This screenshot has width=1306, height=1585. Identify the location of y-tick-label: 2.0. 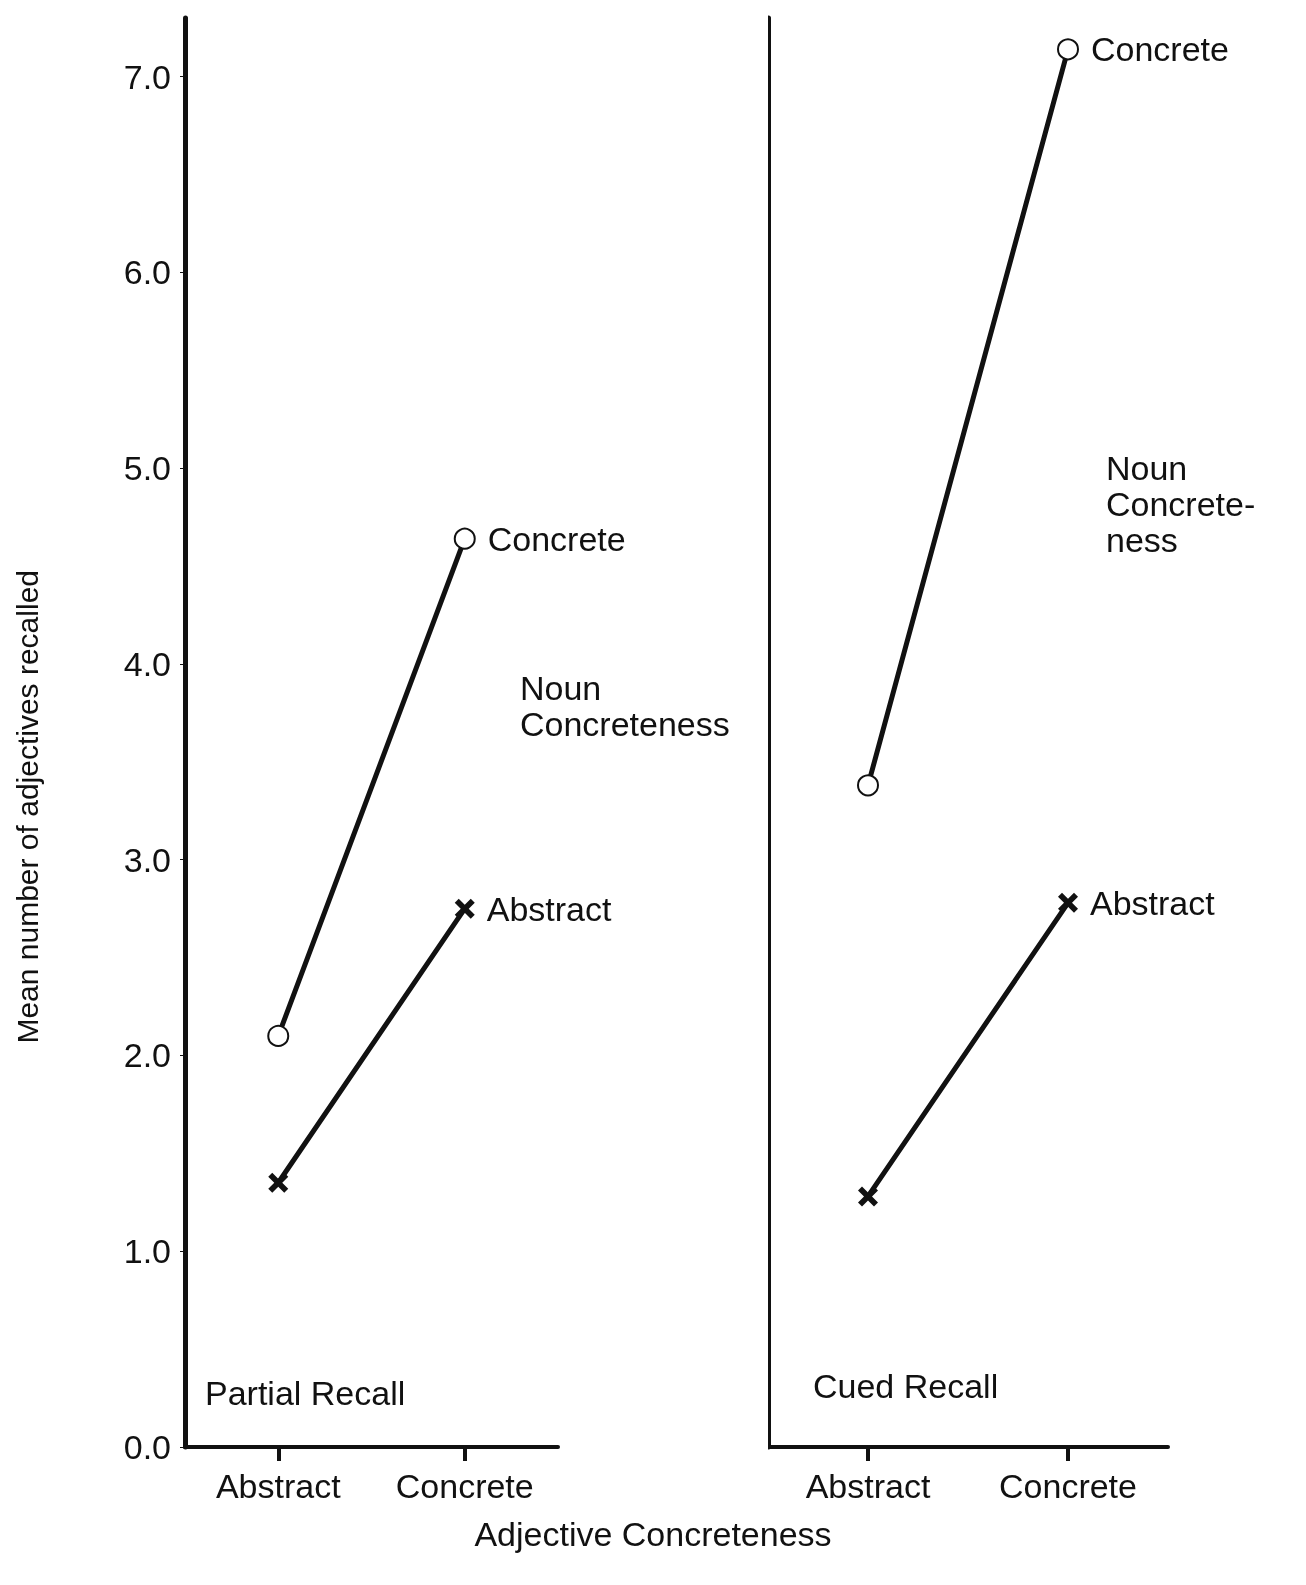
(147, 1055).